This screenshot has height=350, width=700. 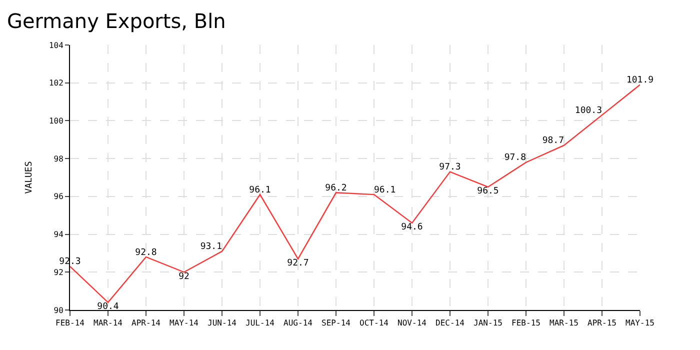 I want to click on x-tick-label: MAR-15, so click(x=564, y=323).